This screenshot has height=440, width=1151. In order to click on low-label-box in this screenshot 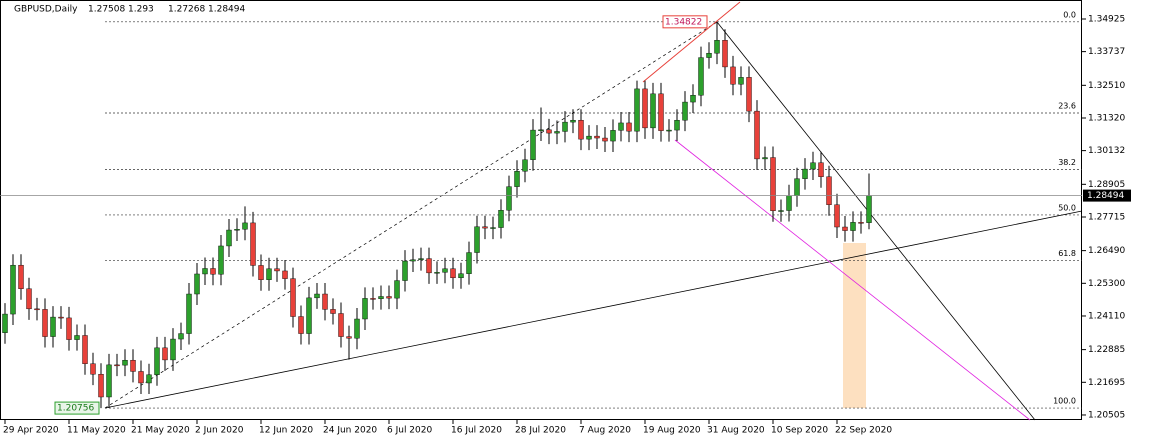, I will do `click(77, 408)`.